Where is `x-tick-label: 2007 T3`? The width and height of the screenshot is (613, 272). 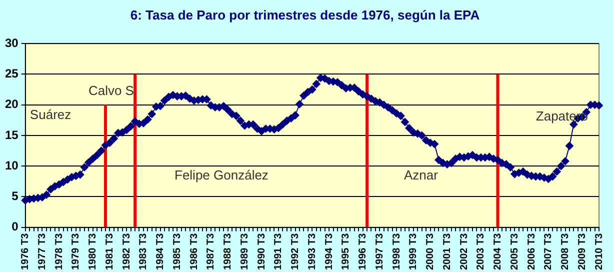
x-tick-label: 2007 T3 is located at coordinates (548, 251).